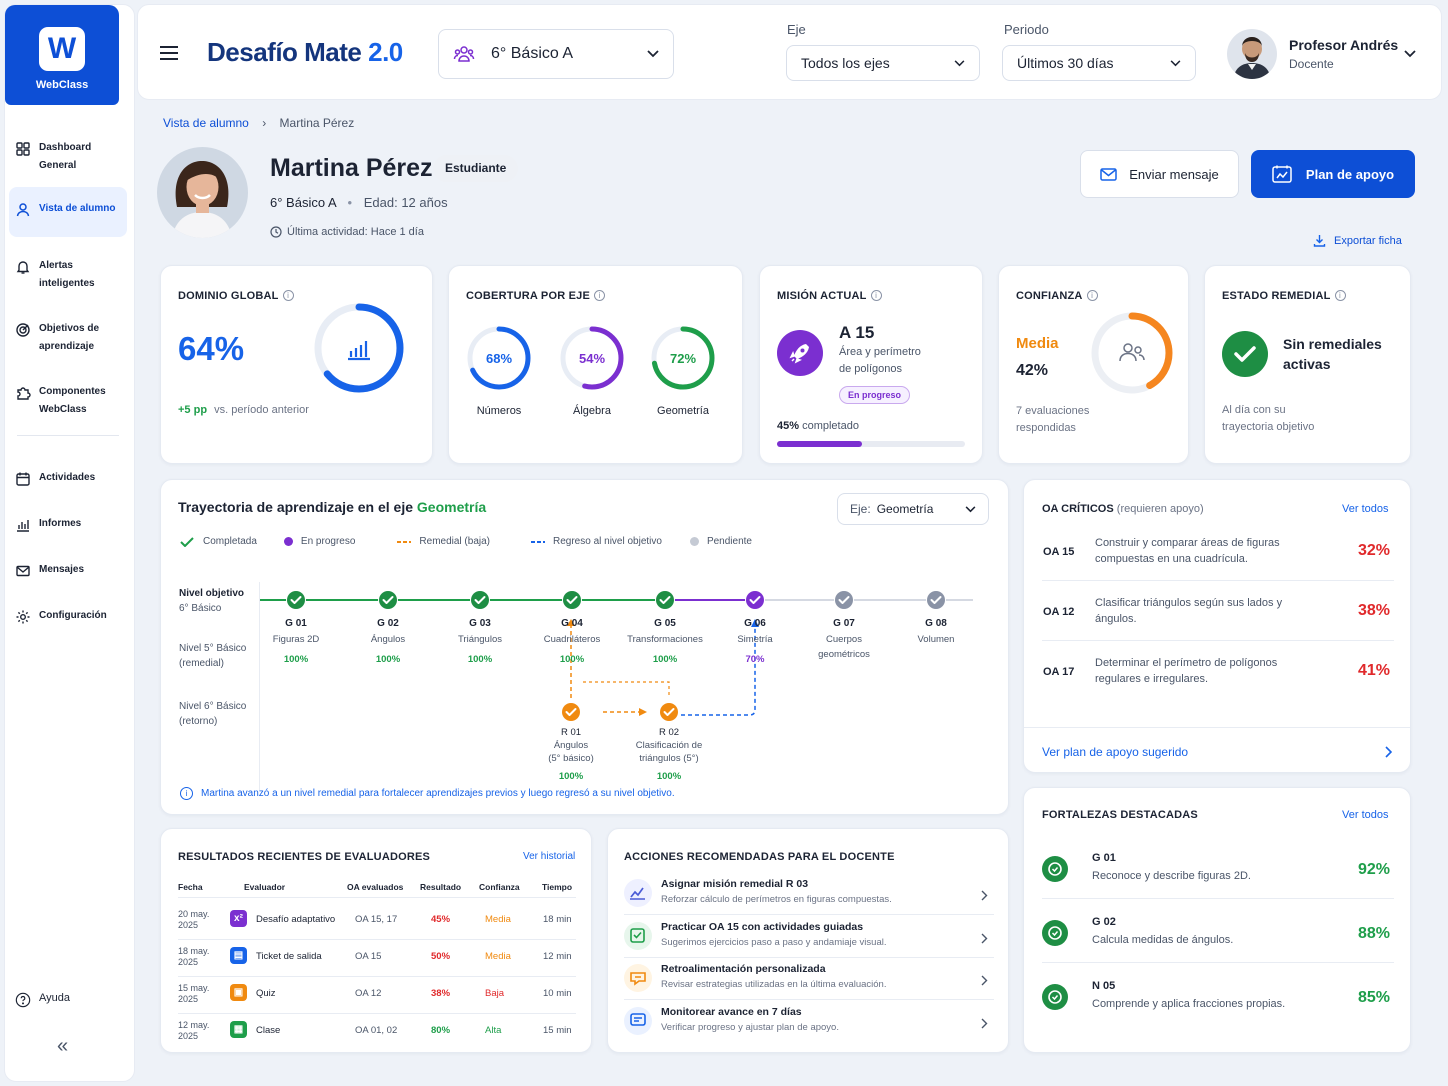 This screenshot has width=1448, height=1086. What do you see at coordinates (376, 1035) in the screenshot?
I see `table-row: 12 may. 2025 ▦ Clase OA 01, 02 80% Alta 15 min` at bounding box center [376, 1035].